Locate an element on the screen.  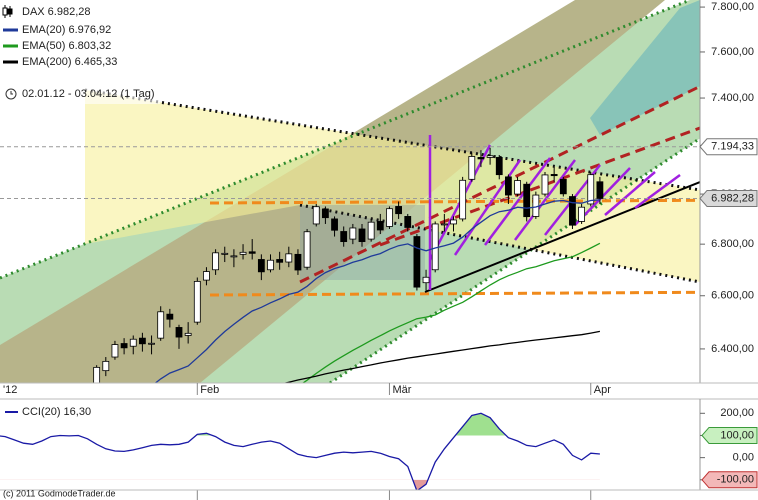
marker-label: 6.982,28 is located at coordinates (732, 198).